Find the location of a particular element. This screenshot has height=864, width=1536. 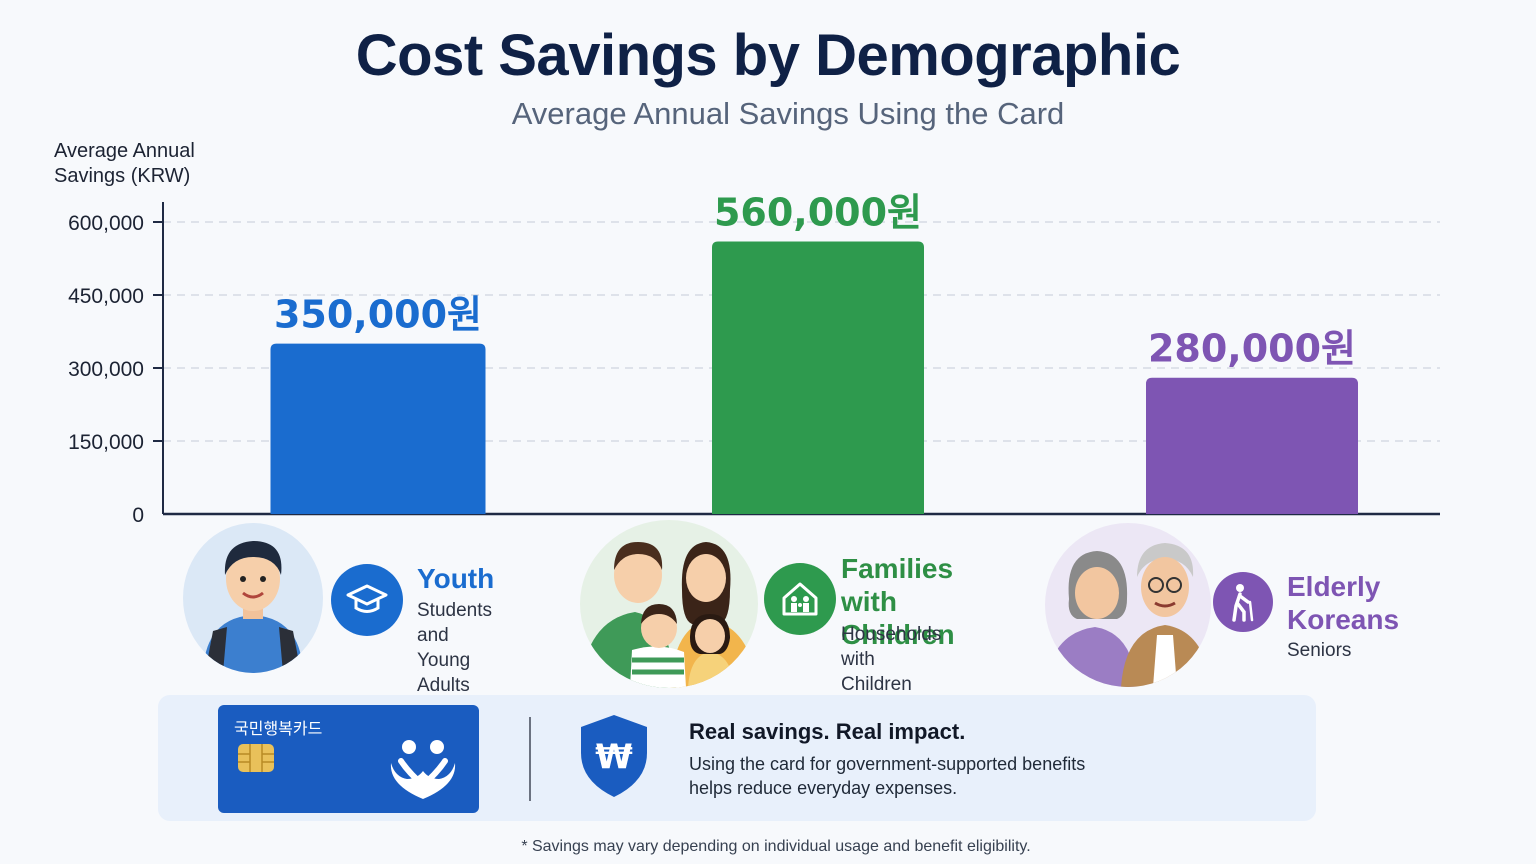

benefit-card: 국민행복카드 is located at coordinates (348, 759).